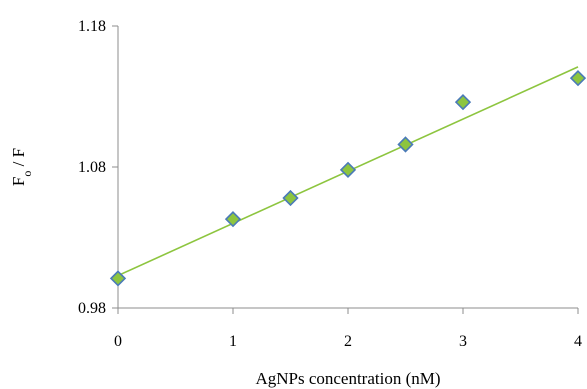 The image size is (587, 389). I want to click on x-tick-label: 2, so click(348, 341).